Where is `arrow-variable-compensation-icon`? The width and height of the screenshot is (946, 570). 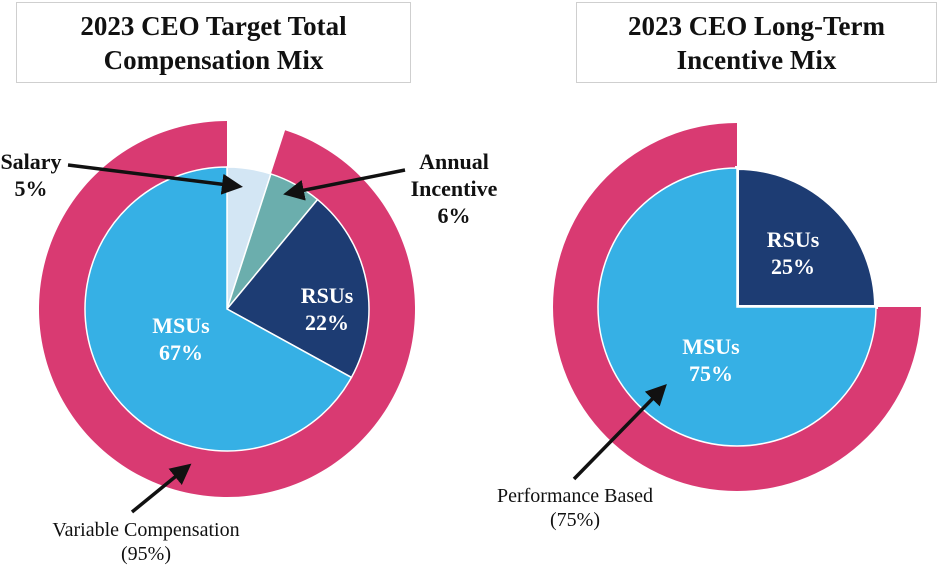
arrow-variable-compensation-icon is located at coordinates (161, 488).